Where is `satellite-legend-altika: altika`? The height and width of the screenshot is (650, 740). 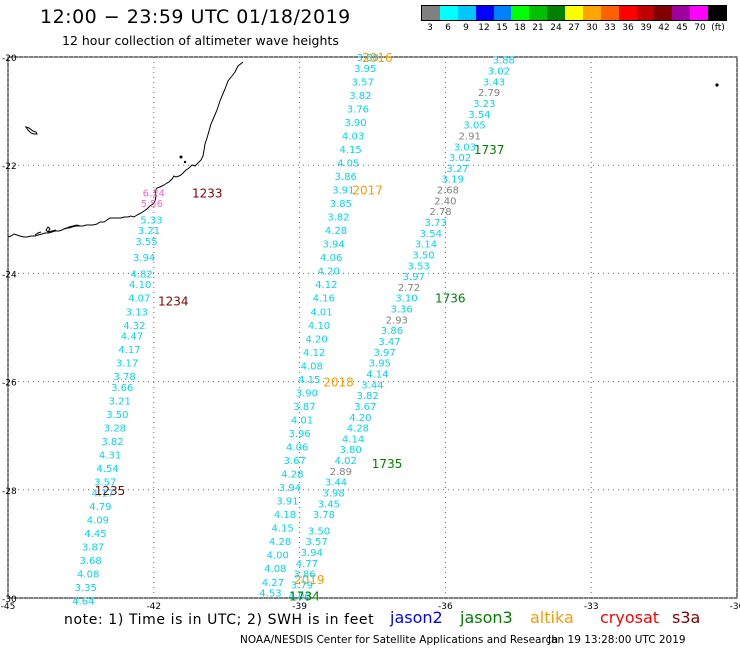
satellite-legend-altika: altika is located at coordinates (552, 617).